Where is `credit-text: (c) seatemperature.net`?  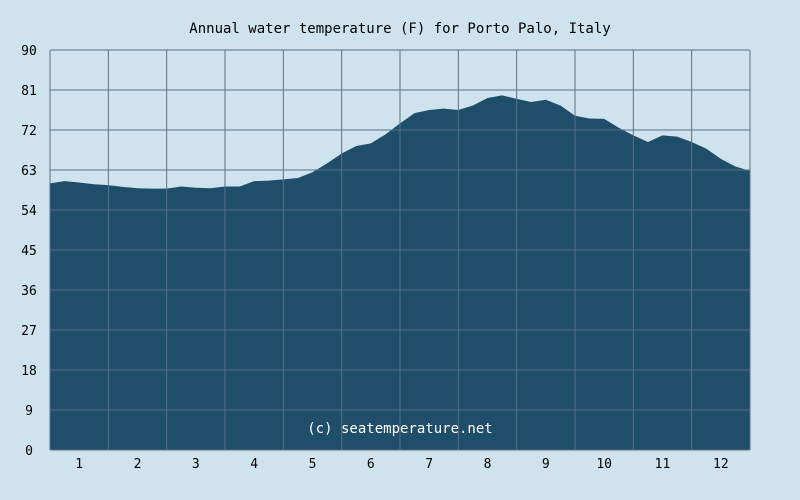 credit-text: (c) seatemperature.net is located at coordinates (399, 429).